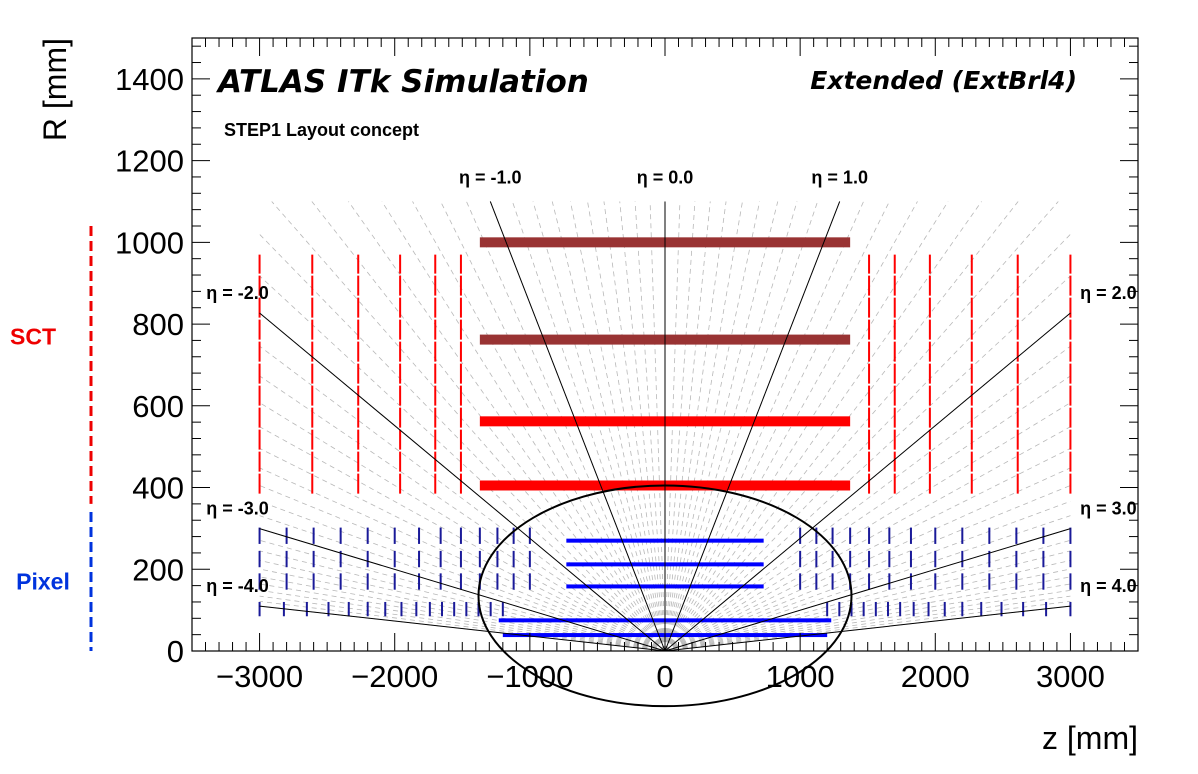  I want to click on x-tick-label: 3000, so click(1070, 676).